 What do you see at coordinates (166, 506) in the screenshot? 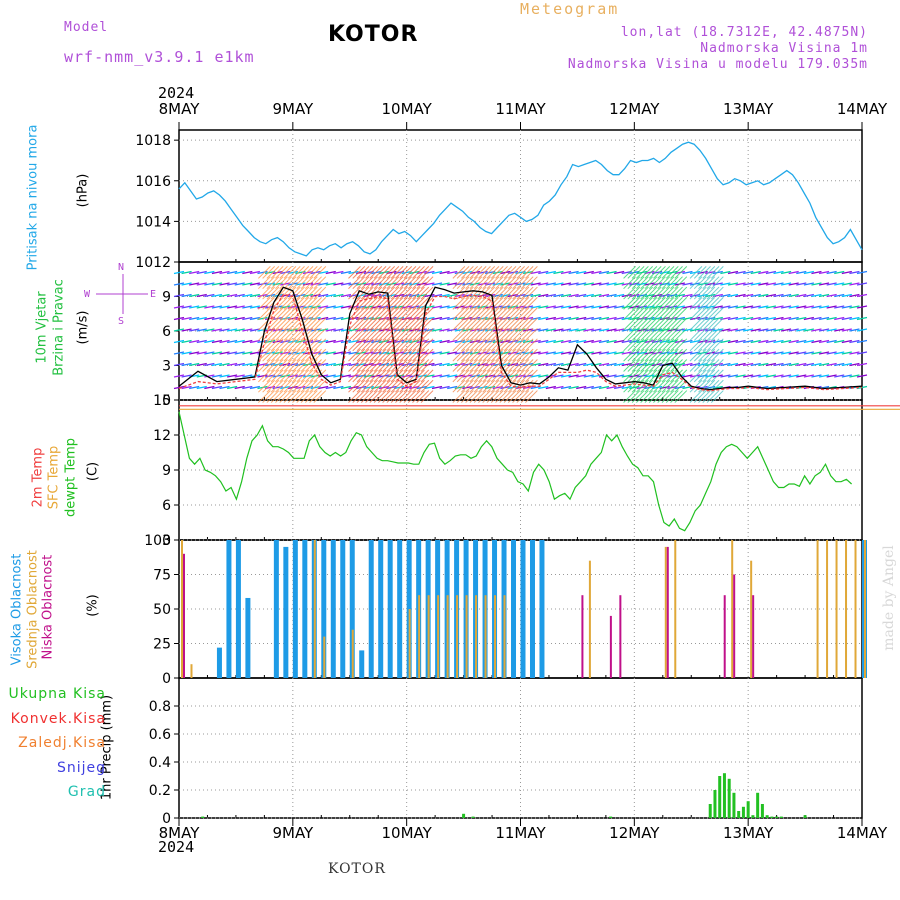
I see `temperature-ytick-label: 6` at bounding box center [166, 506].